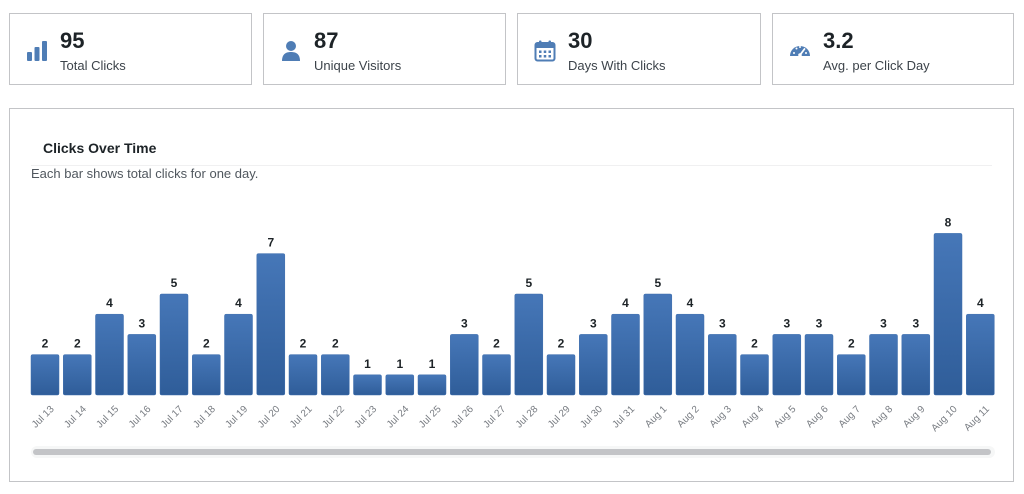  I want to click on x-tick-label: Jul 24, so click(398, 417).